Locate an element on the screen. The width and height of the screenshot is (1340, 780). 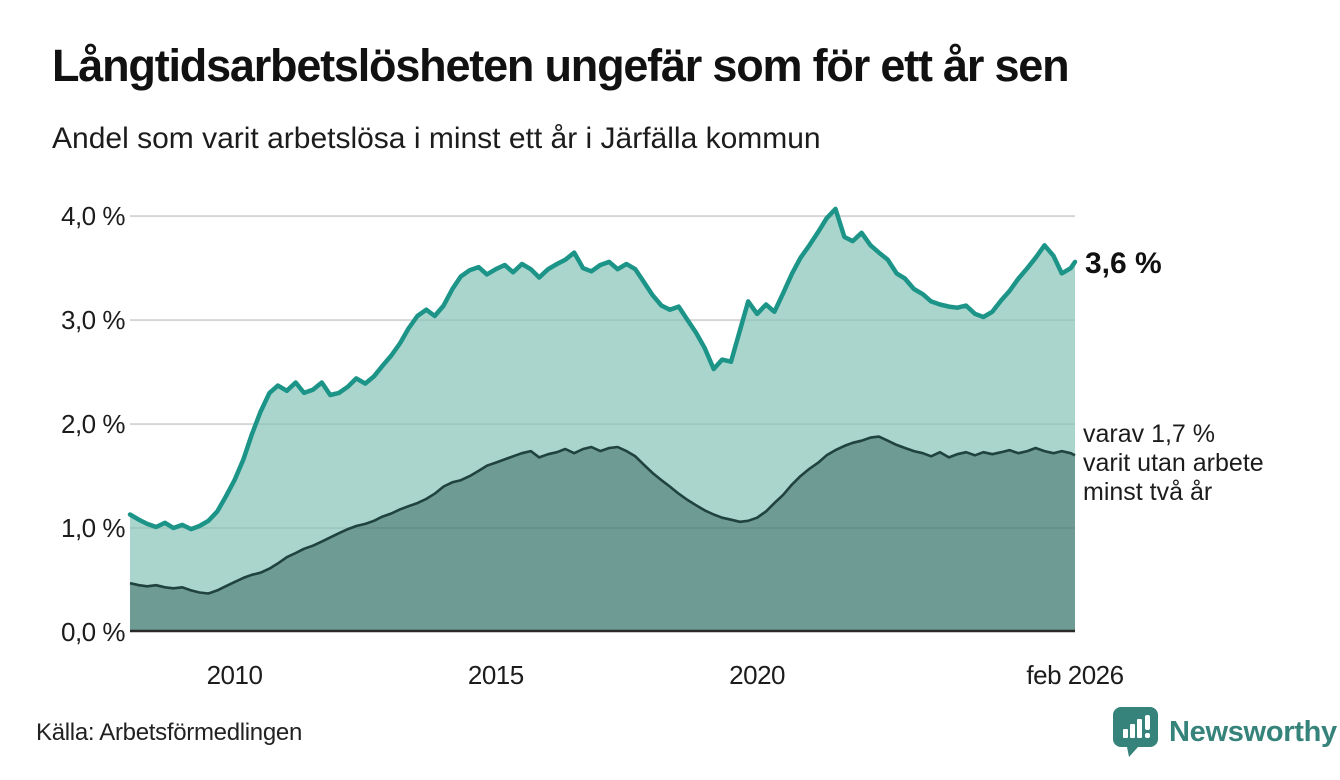
series-end-value-label: 3,6 % is located at coordinates (1123, 263).